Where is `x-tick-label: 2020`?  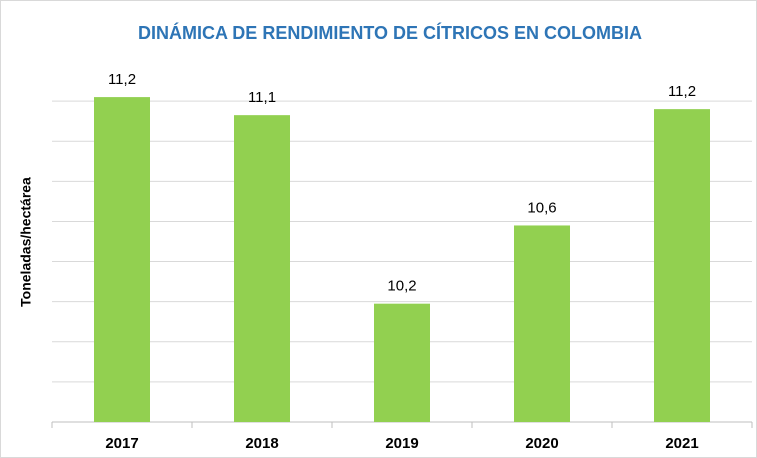 x-tick-label: 2020 is located at coordinates (541, 443).